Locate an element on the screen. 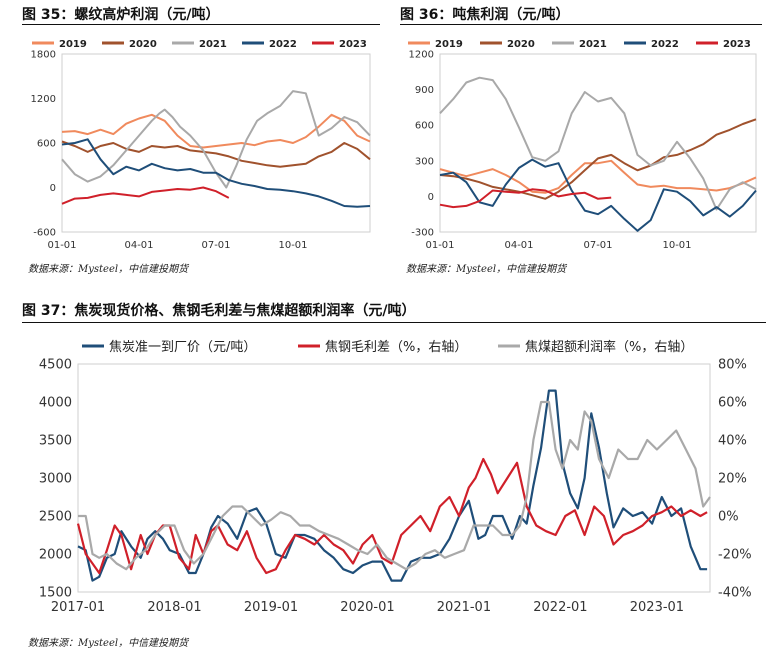  y-tick-label-300: 300 is located at coordinates (424, 161).